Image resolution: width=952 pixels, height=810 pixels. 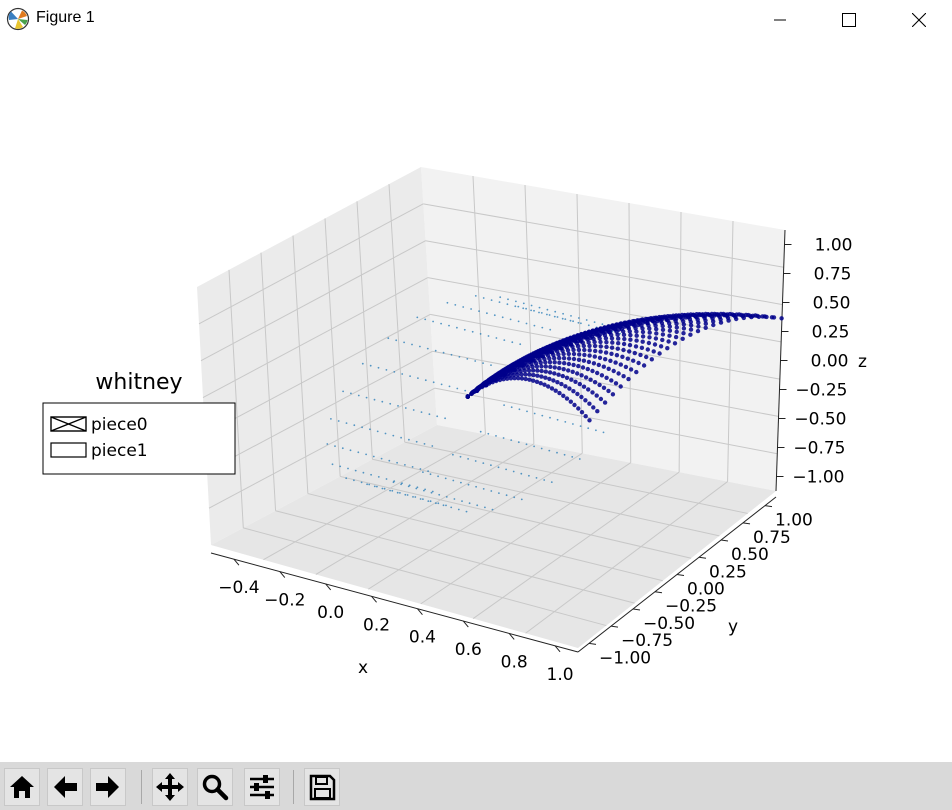 What do you see at coordinates (262, 787) in the screenshot?
I see `configure-subplots-button` at bounding box center [262, 787].